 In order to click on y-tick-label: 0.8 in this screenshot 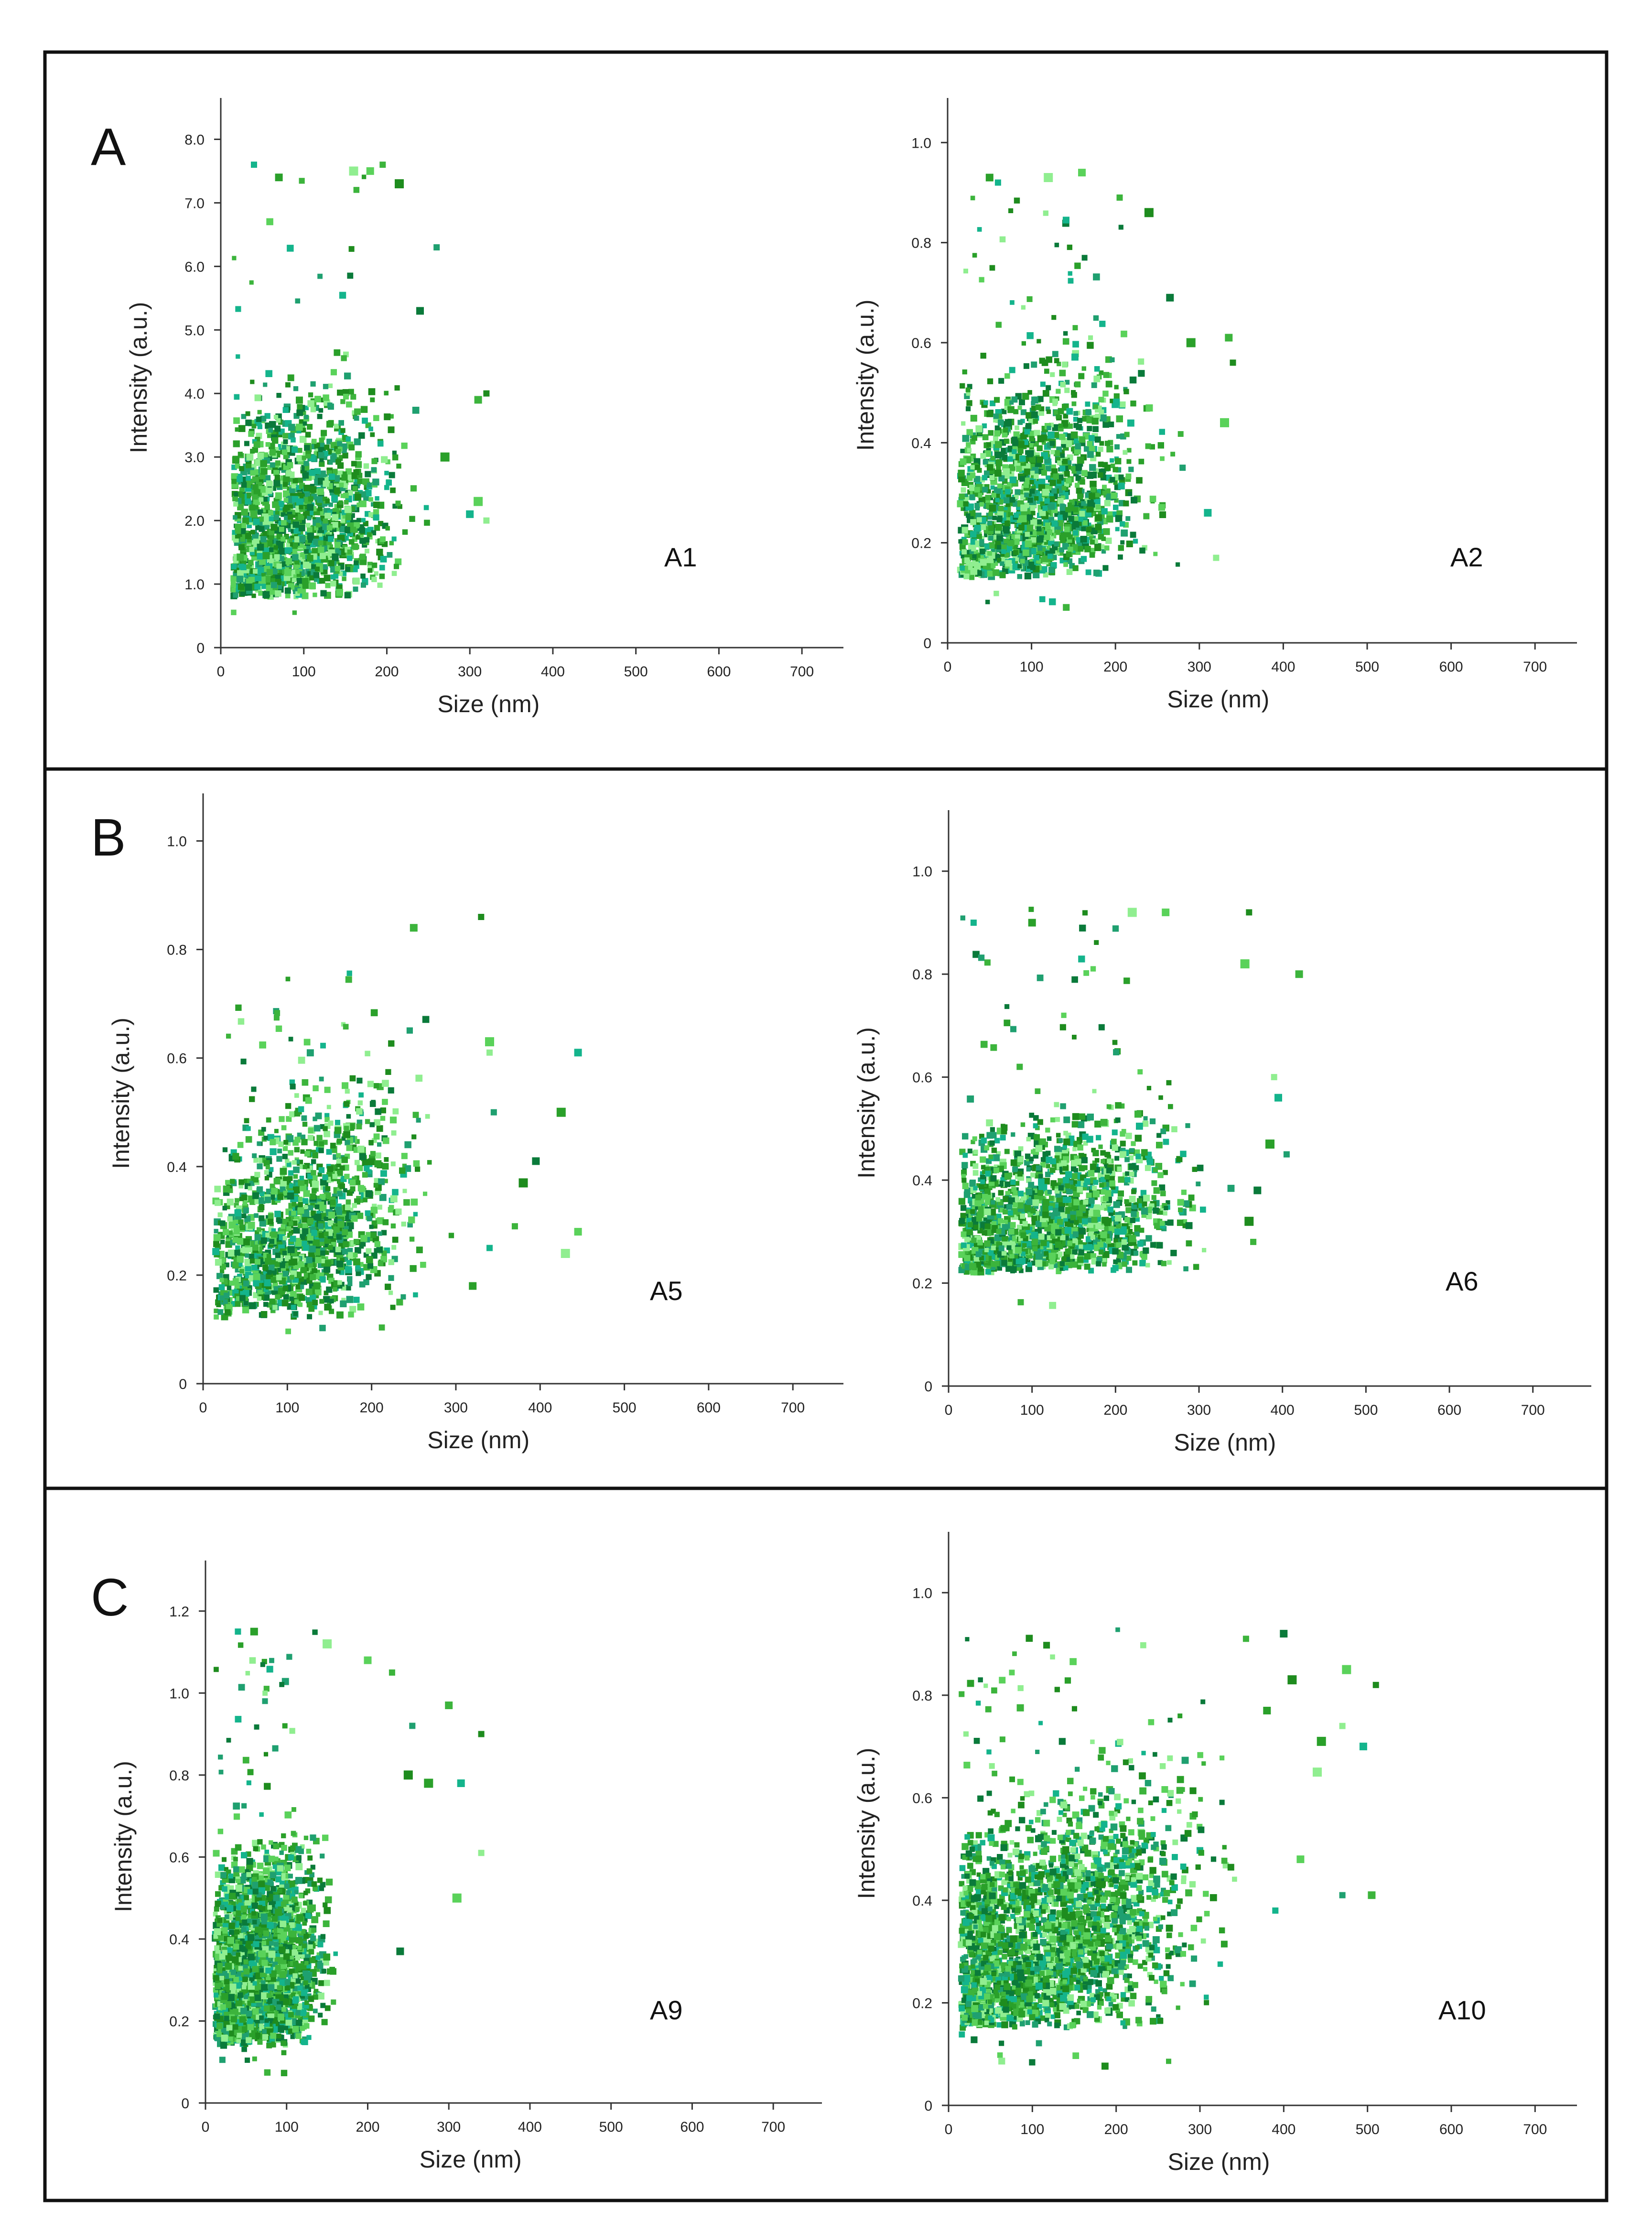, I will do `click(177, 950)`.